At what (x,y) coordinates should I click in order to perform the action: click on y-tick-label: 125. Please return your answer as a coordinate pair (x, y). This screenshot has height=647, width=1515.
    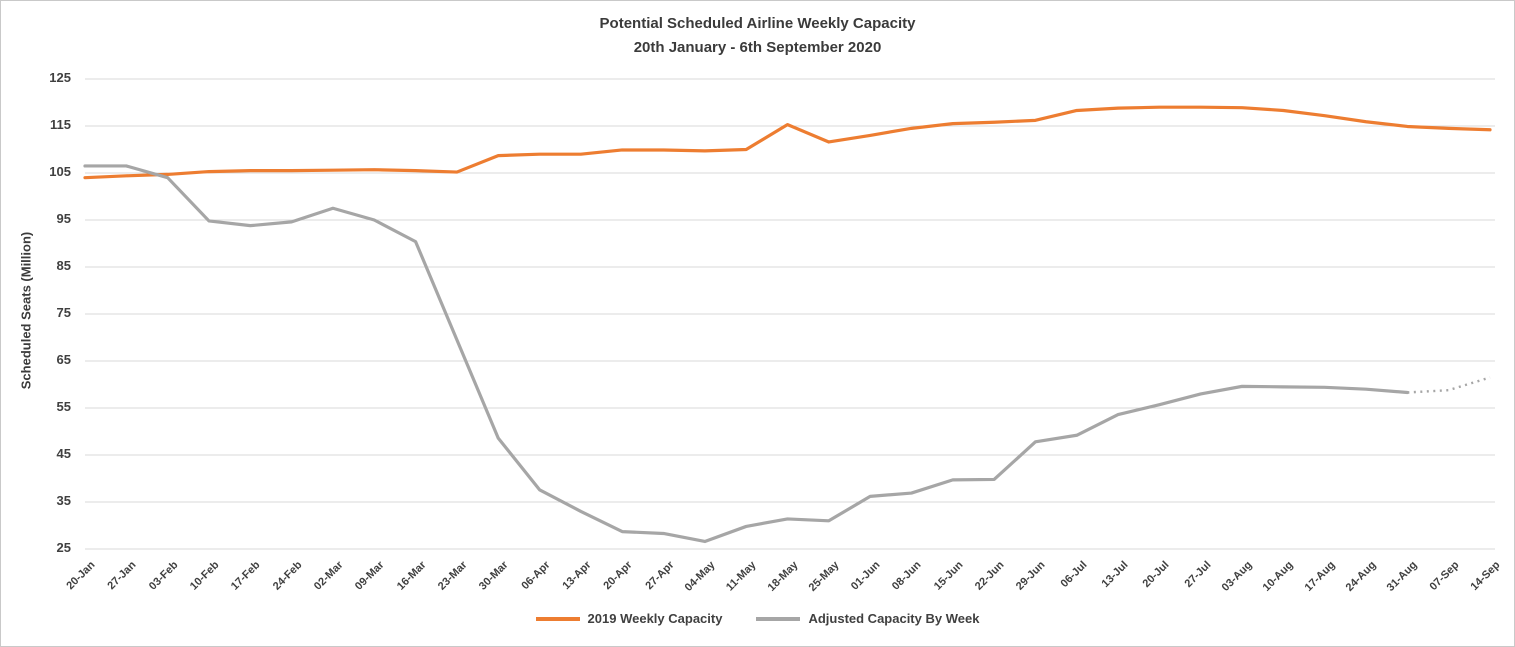
    Looking at the image, I should click on (60, 77).